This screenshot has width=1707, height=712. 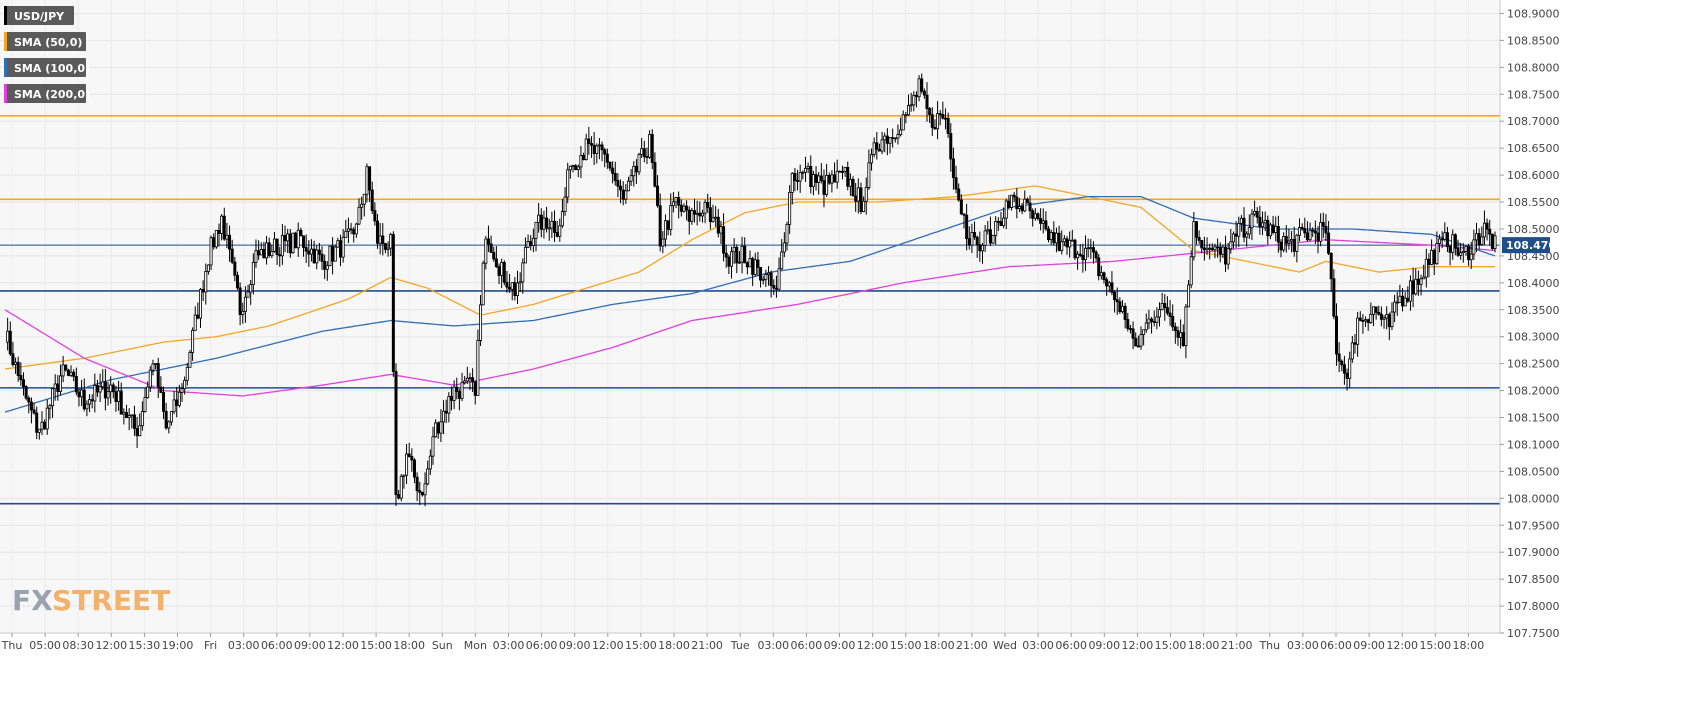 I want to click on legend-item: SMA (100,0), so click(x=47, y=67).